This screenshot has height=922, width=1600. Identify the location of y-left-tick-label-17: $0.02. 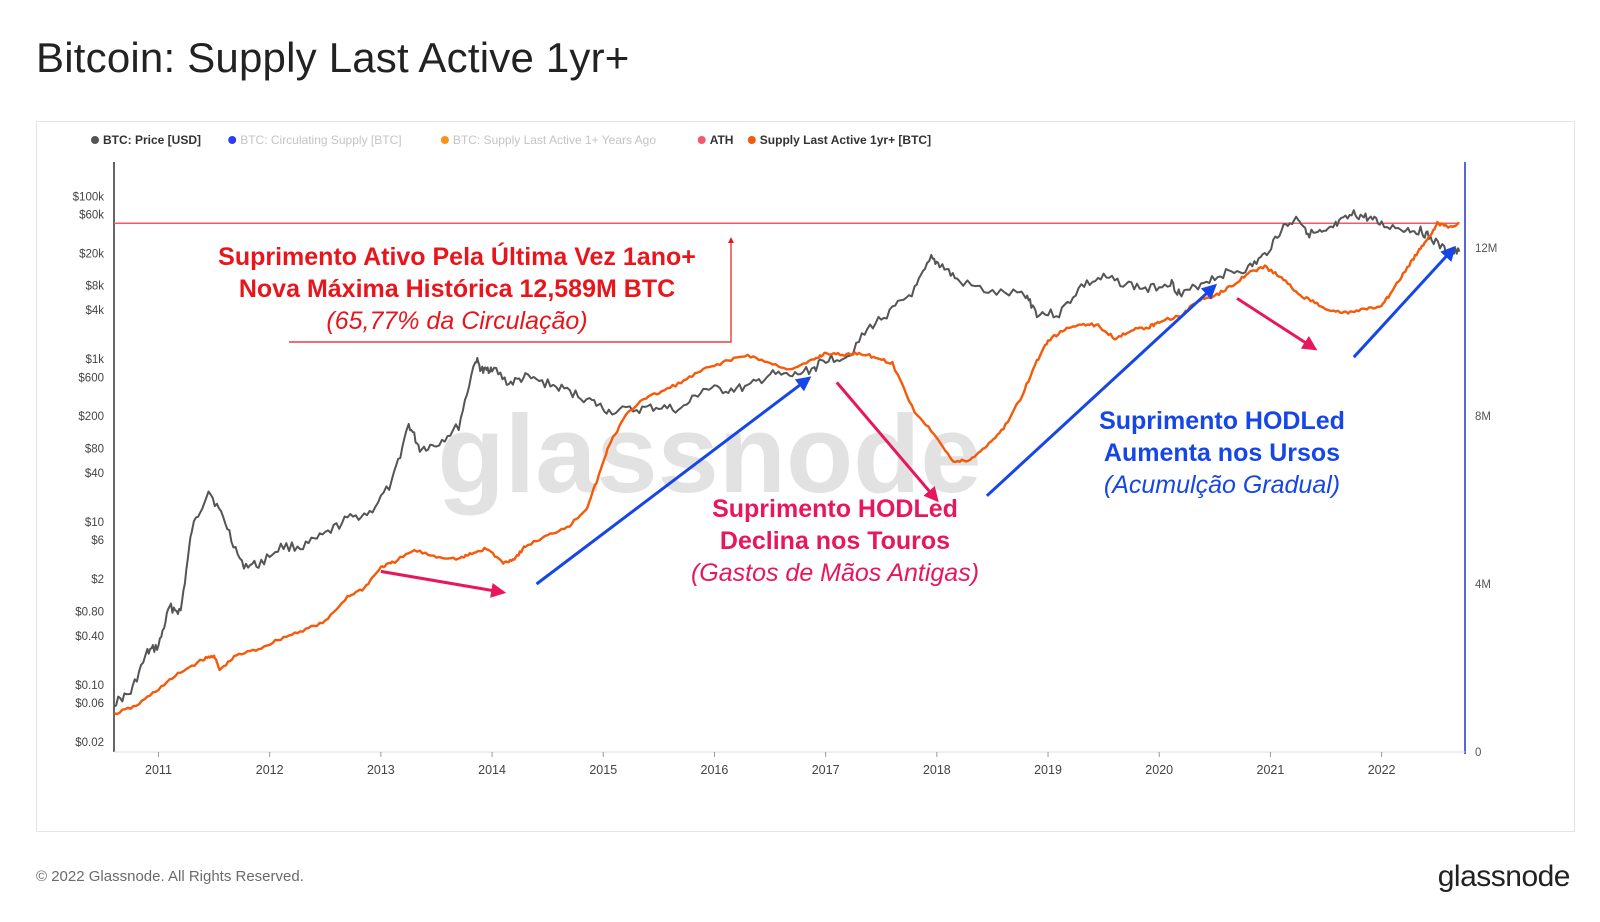
(89, 743).